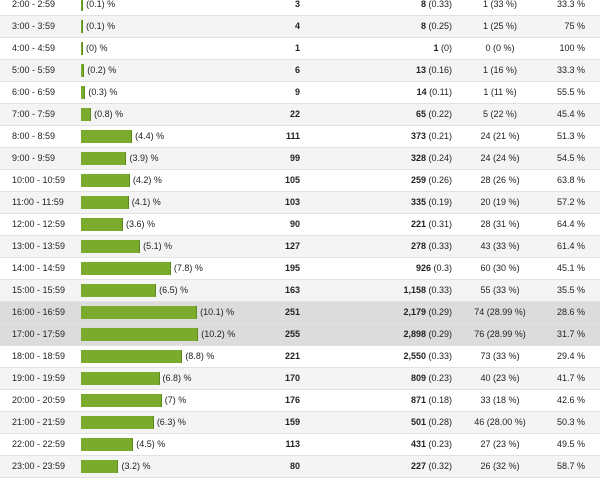  I want to click on hour-range: 12:00 - 12:59, so click(39, 224).